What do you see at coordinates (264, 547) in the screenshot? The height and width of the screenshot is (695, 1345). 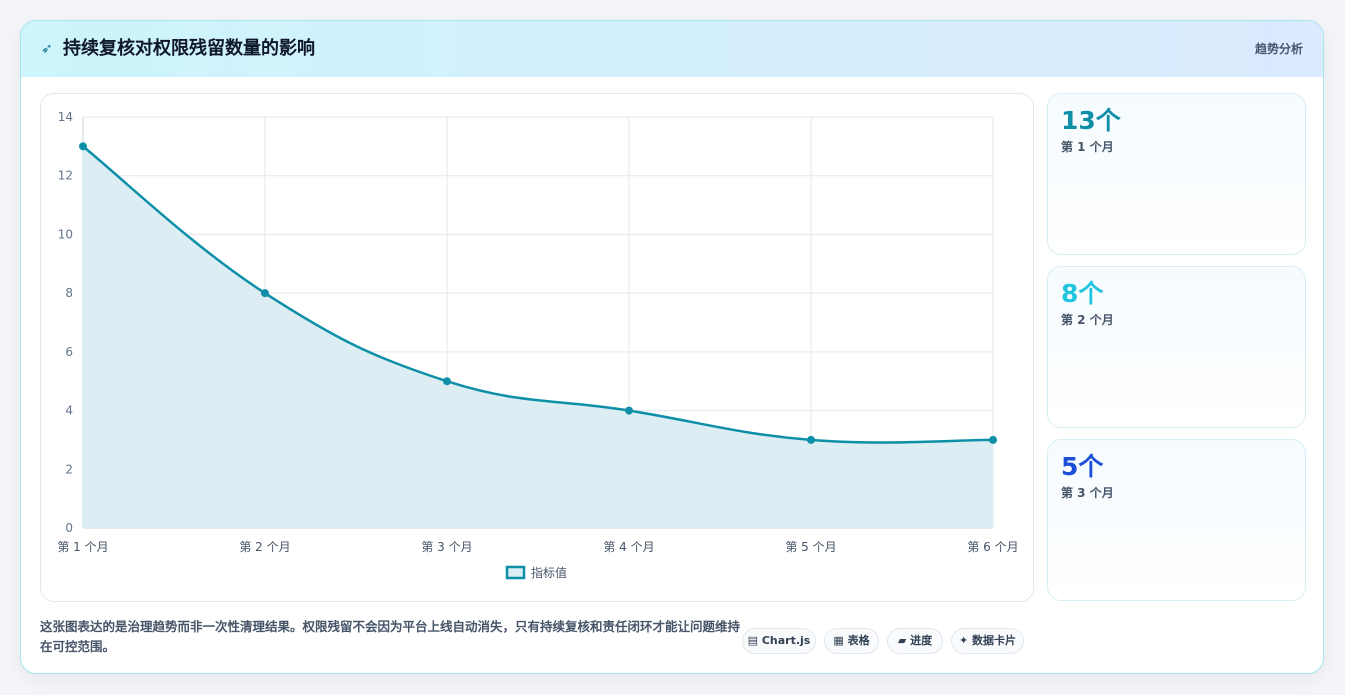 I see `x-tick-label: 第 2 个月` at bounding box center [264, 547].